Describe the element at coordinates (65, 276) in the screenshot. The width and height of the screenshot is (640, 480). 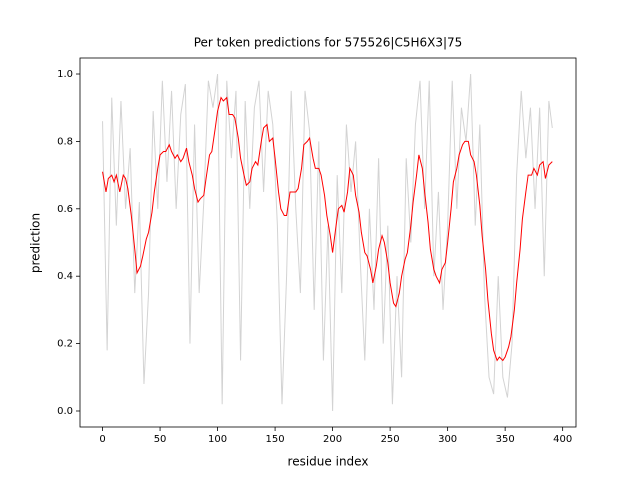
I see `y-tick-label: 0.4` at that location.